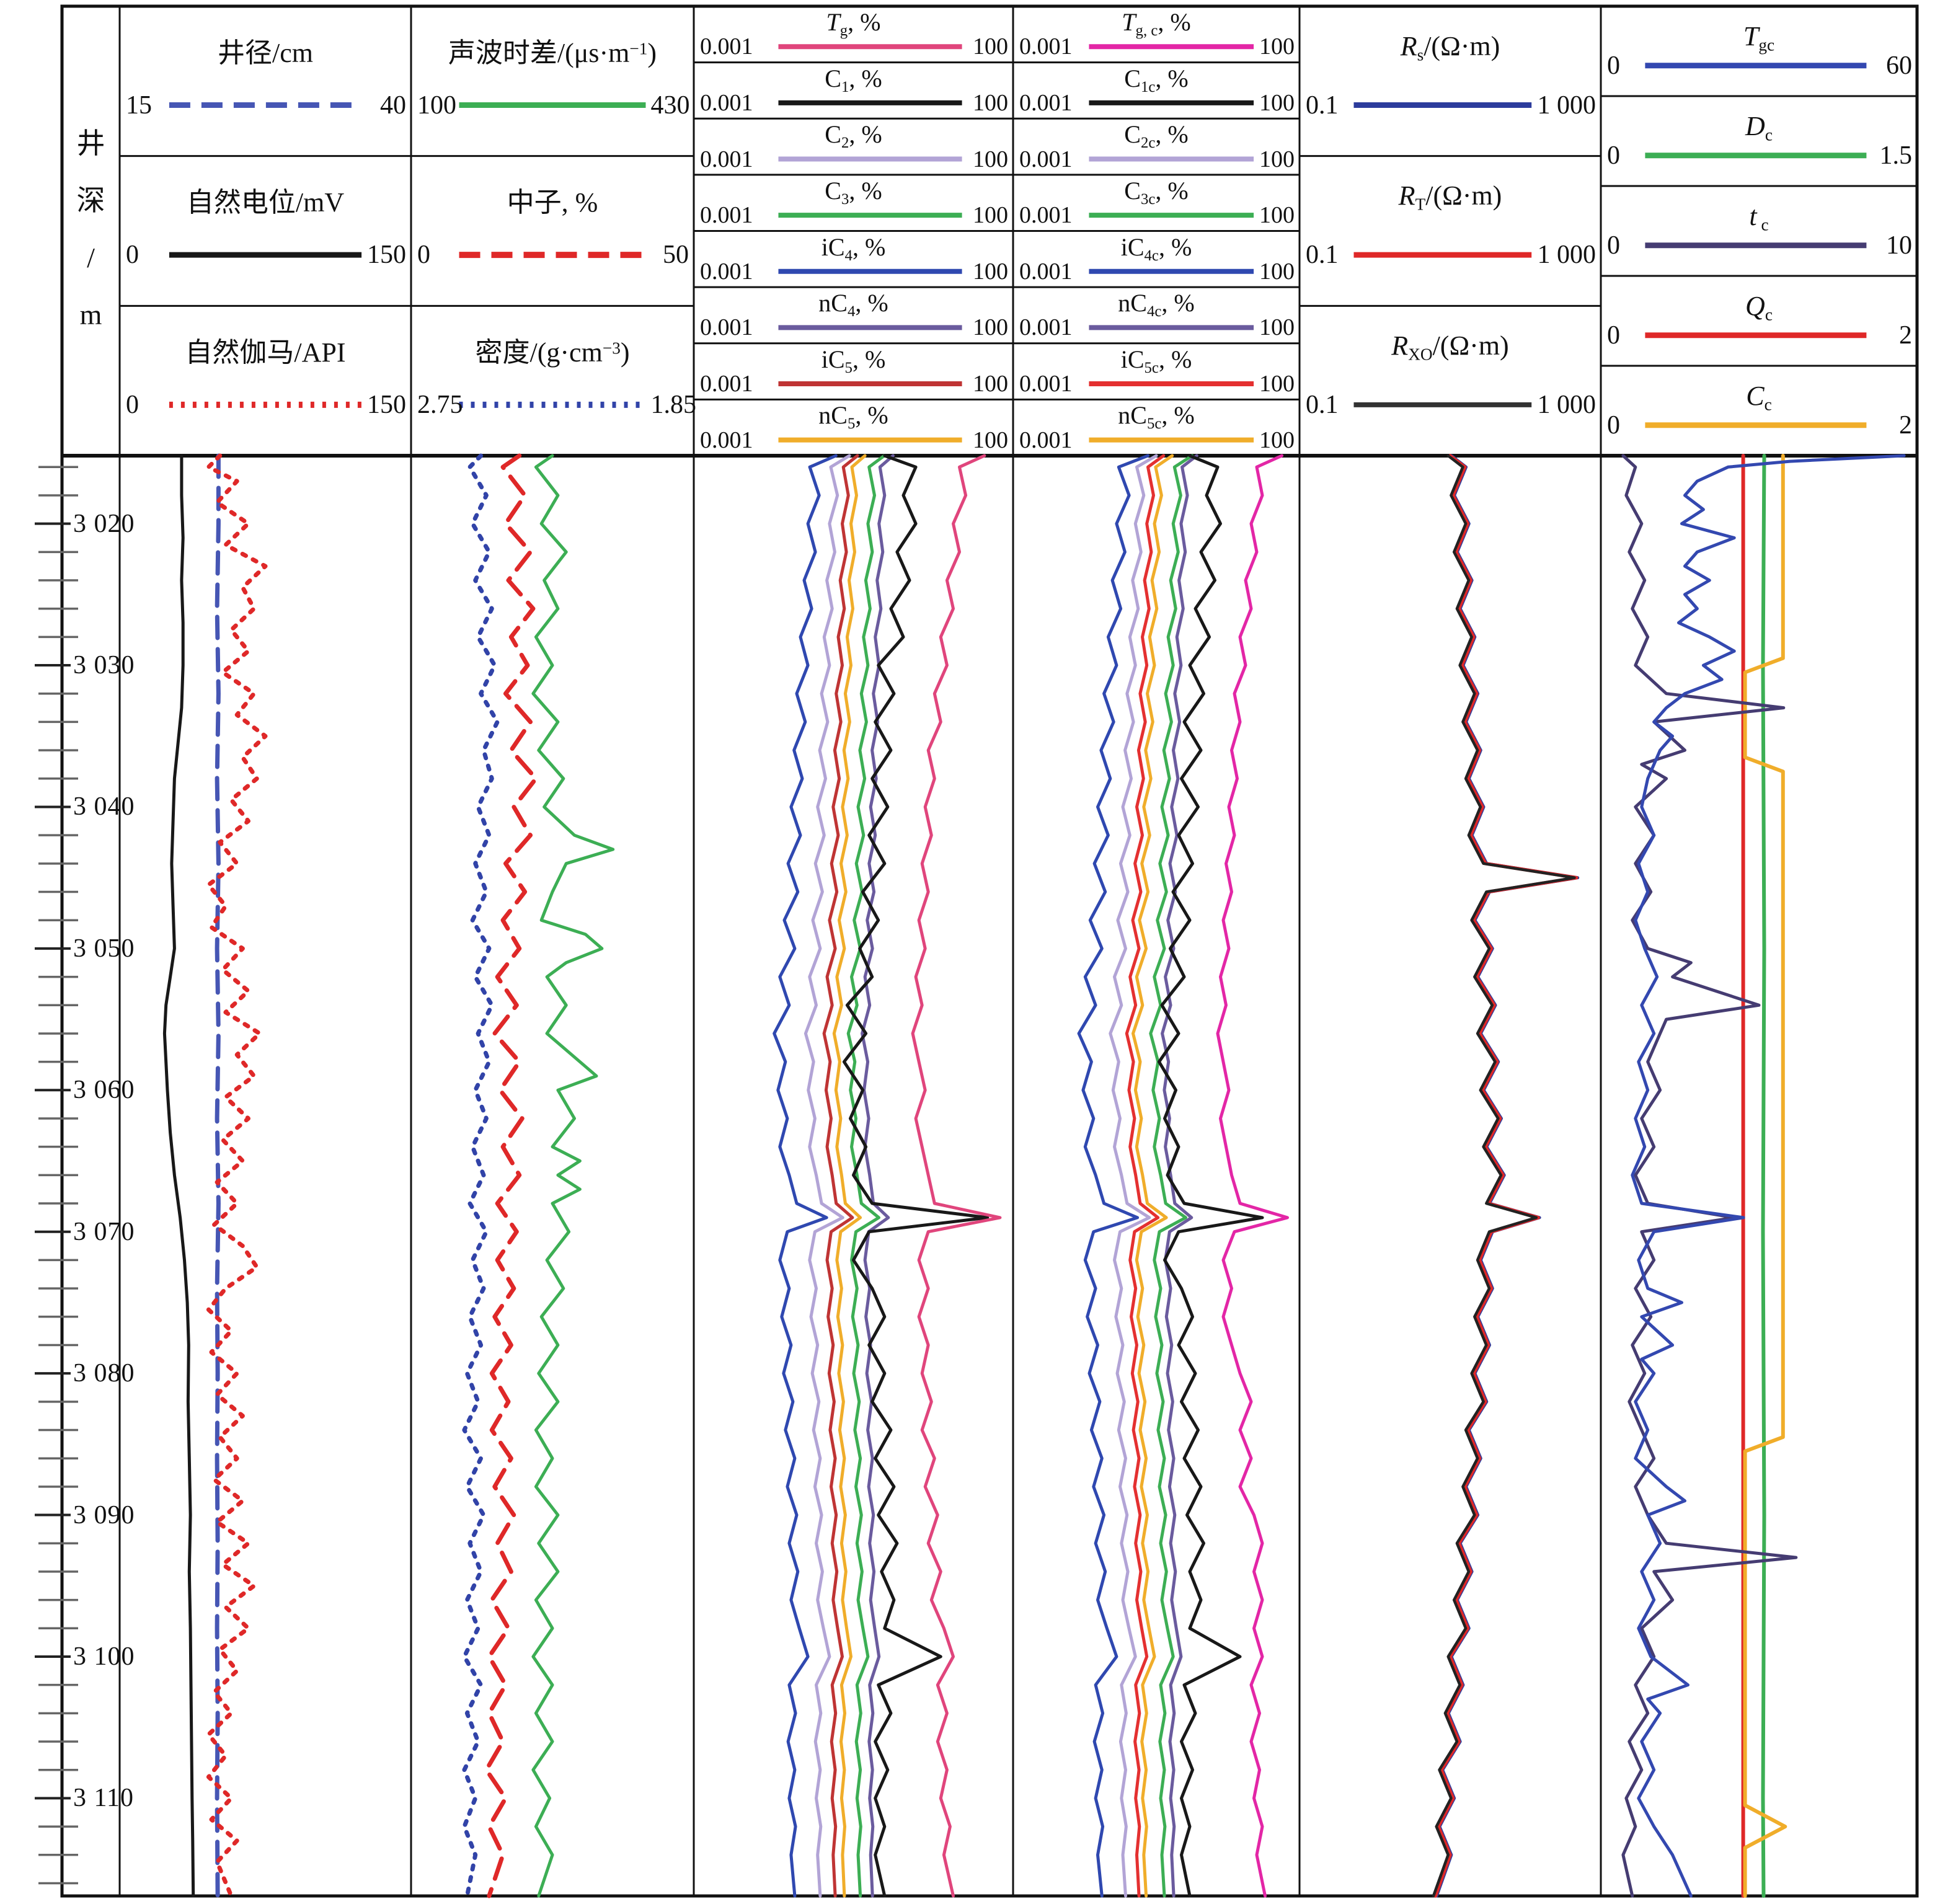 This screenshot has height=1904, width=1953. I want to click on curve-nc5, so click(849, 1176).